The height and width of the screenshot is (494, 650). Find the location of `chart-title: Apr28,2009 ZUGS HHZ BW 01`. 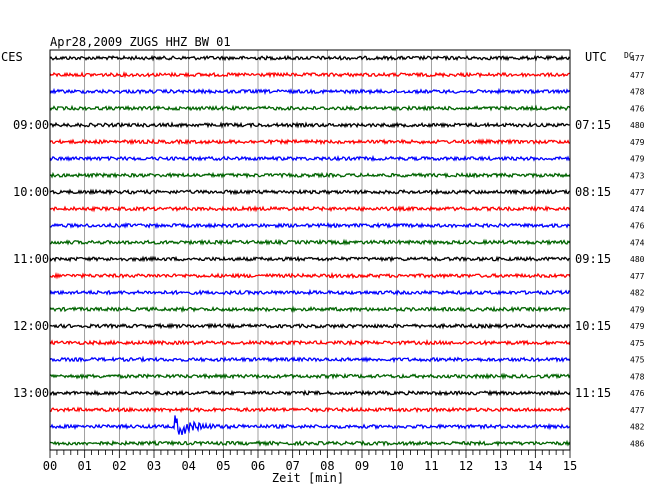

chart-title: Apr28,2009 ZUGS HHZ BW 01 is located at coordinates (140, 42).